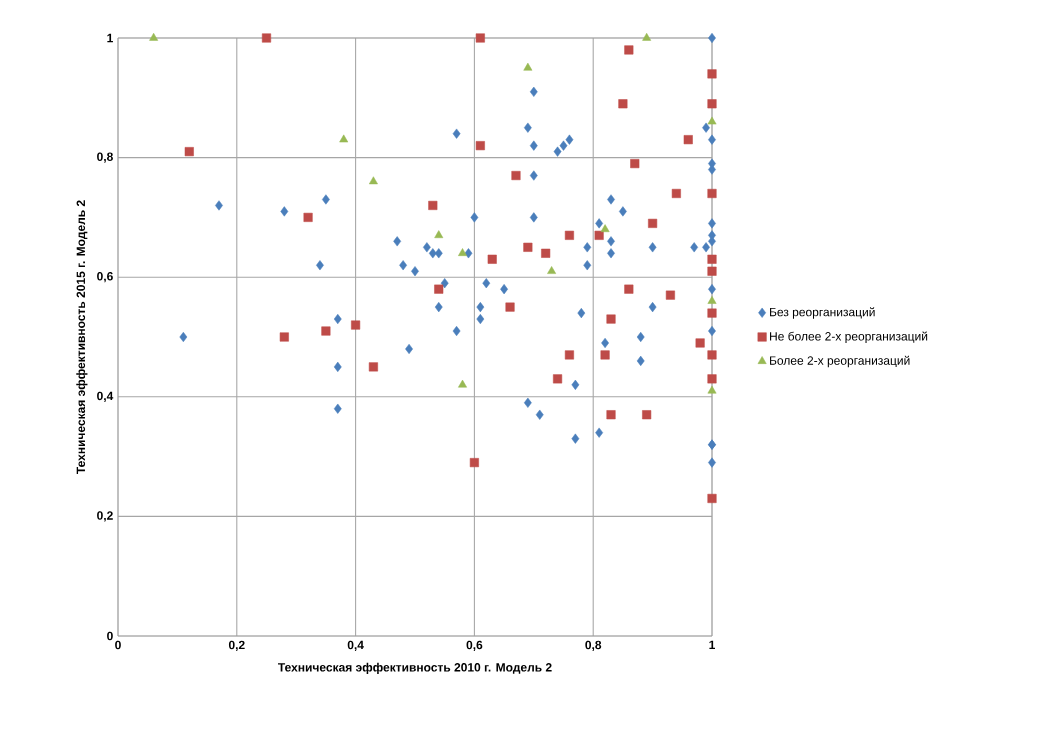 Image resolution: width=1058 pixels, height=733 pixels. I want to click on x-tick-label: 0,8, so click(593, 645).